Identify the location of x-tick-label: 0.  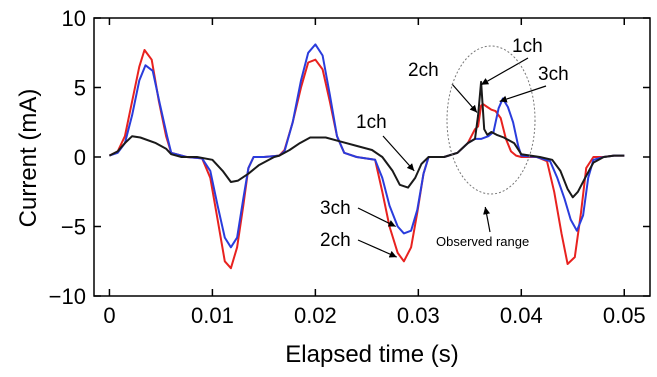
(109, 315).